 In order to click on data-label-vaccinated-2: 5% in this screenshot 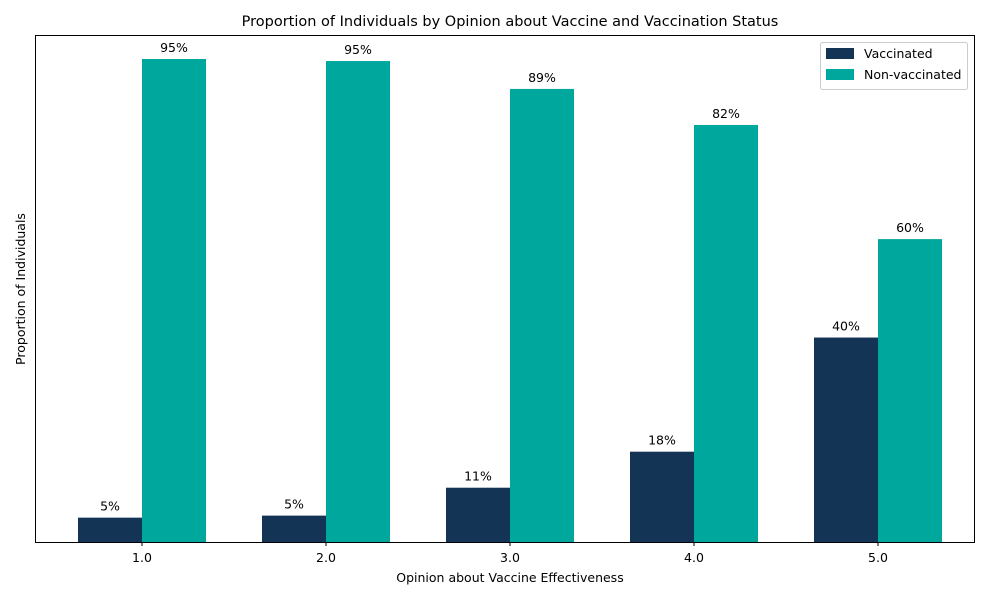, I will do `click(294, 504)`.